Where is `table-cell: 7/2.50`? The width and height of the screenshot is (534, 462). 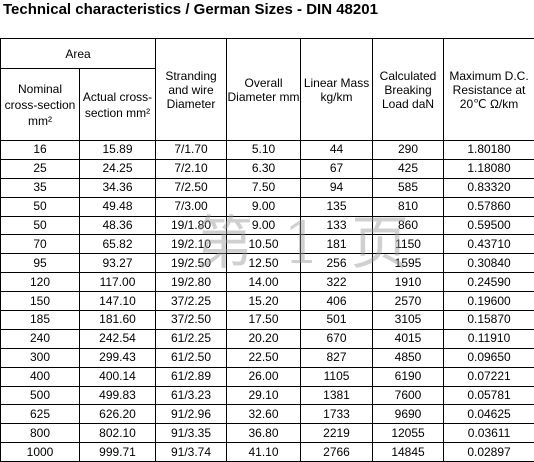 table-cell: 7/2.50 is located at coordinates (191, 187).